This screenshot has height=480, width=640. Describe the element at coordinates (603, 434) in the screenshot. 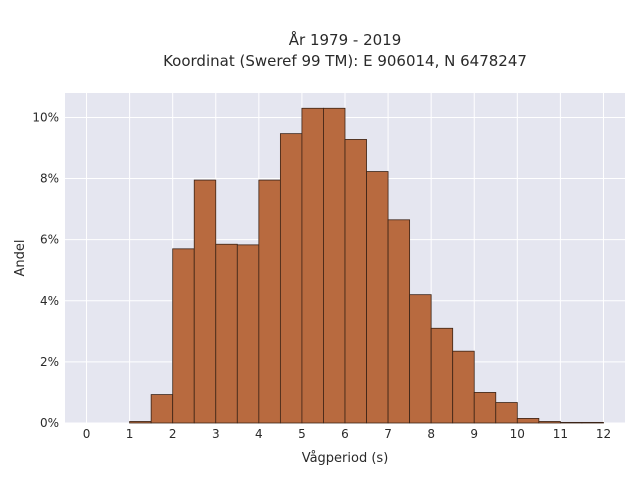

I see `x-tick-label: 12` at that location.